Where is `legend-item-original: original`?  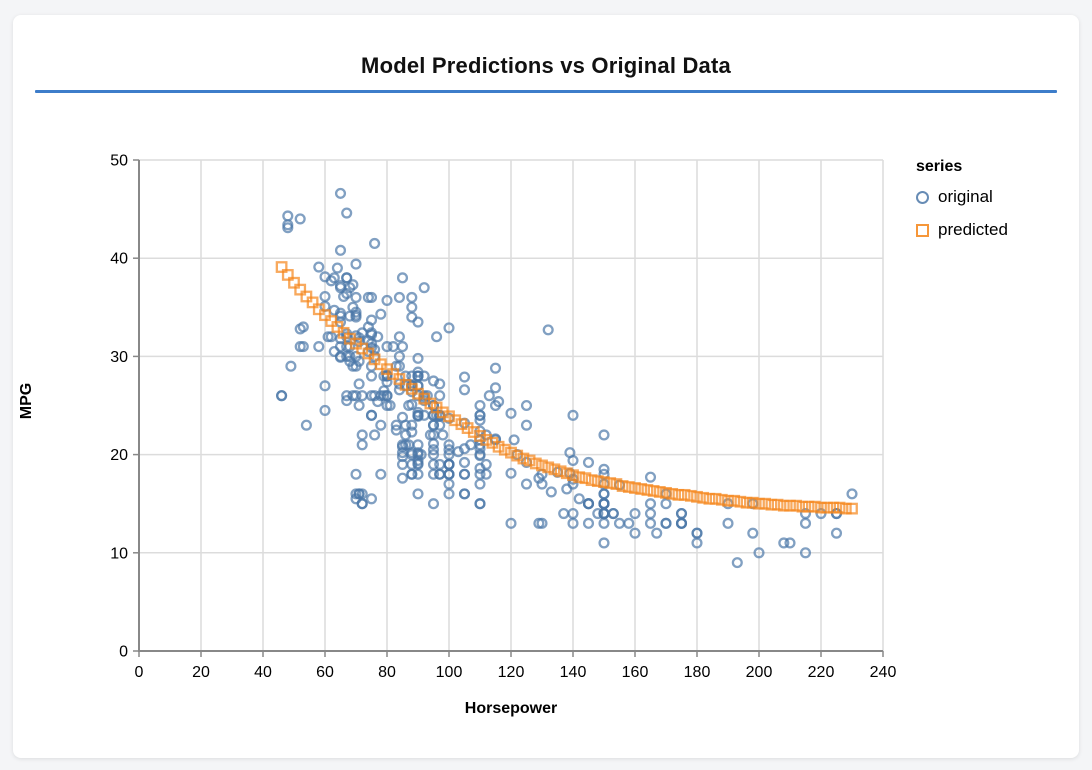 legend-item-original: original is located at coordinates (962, 197).